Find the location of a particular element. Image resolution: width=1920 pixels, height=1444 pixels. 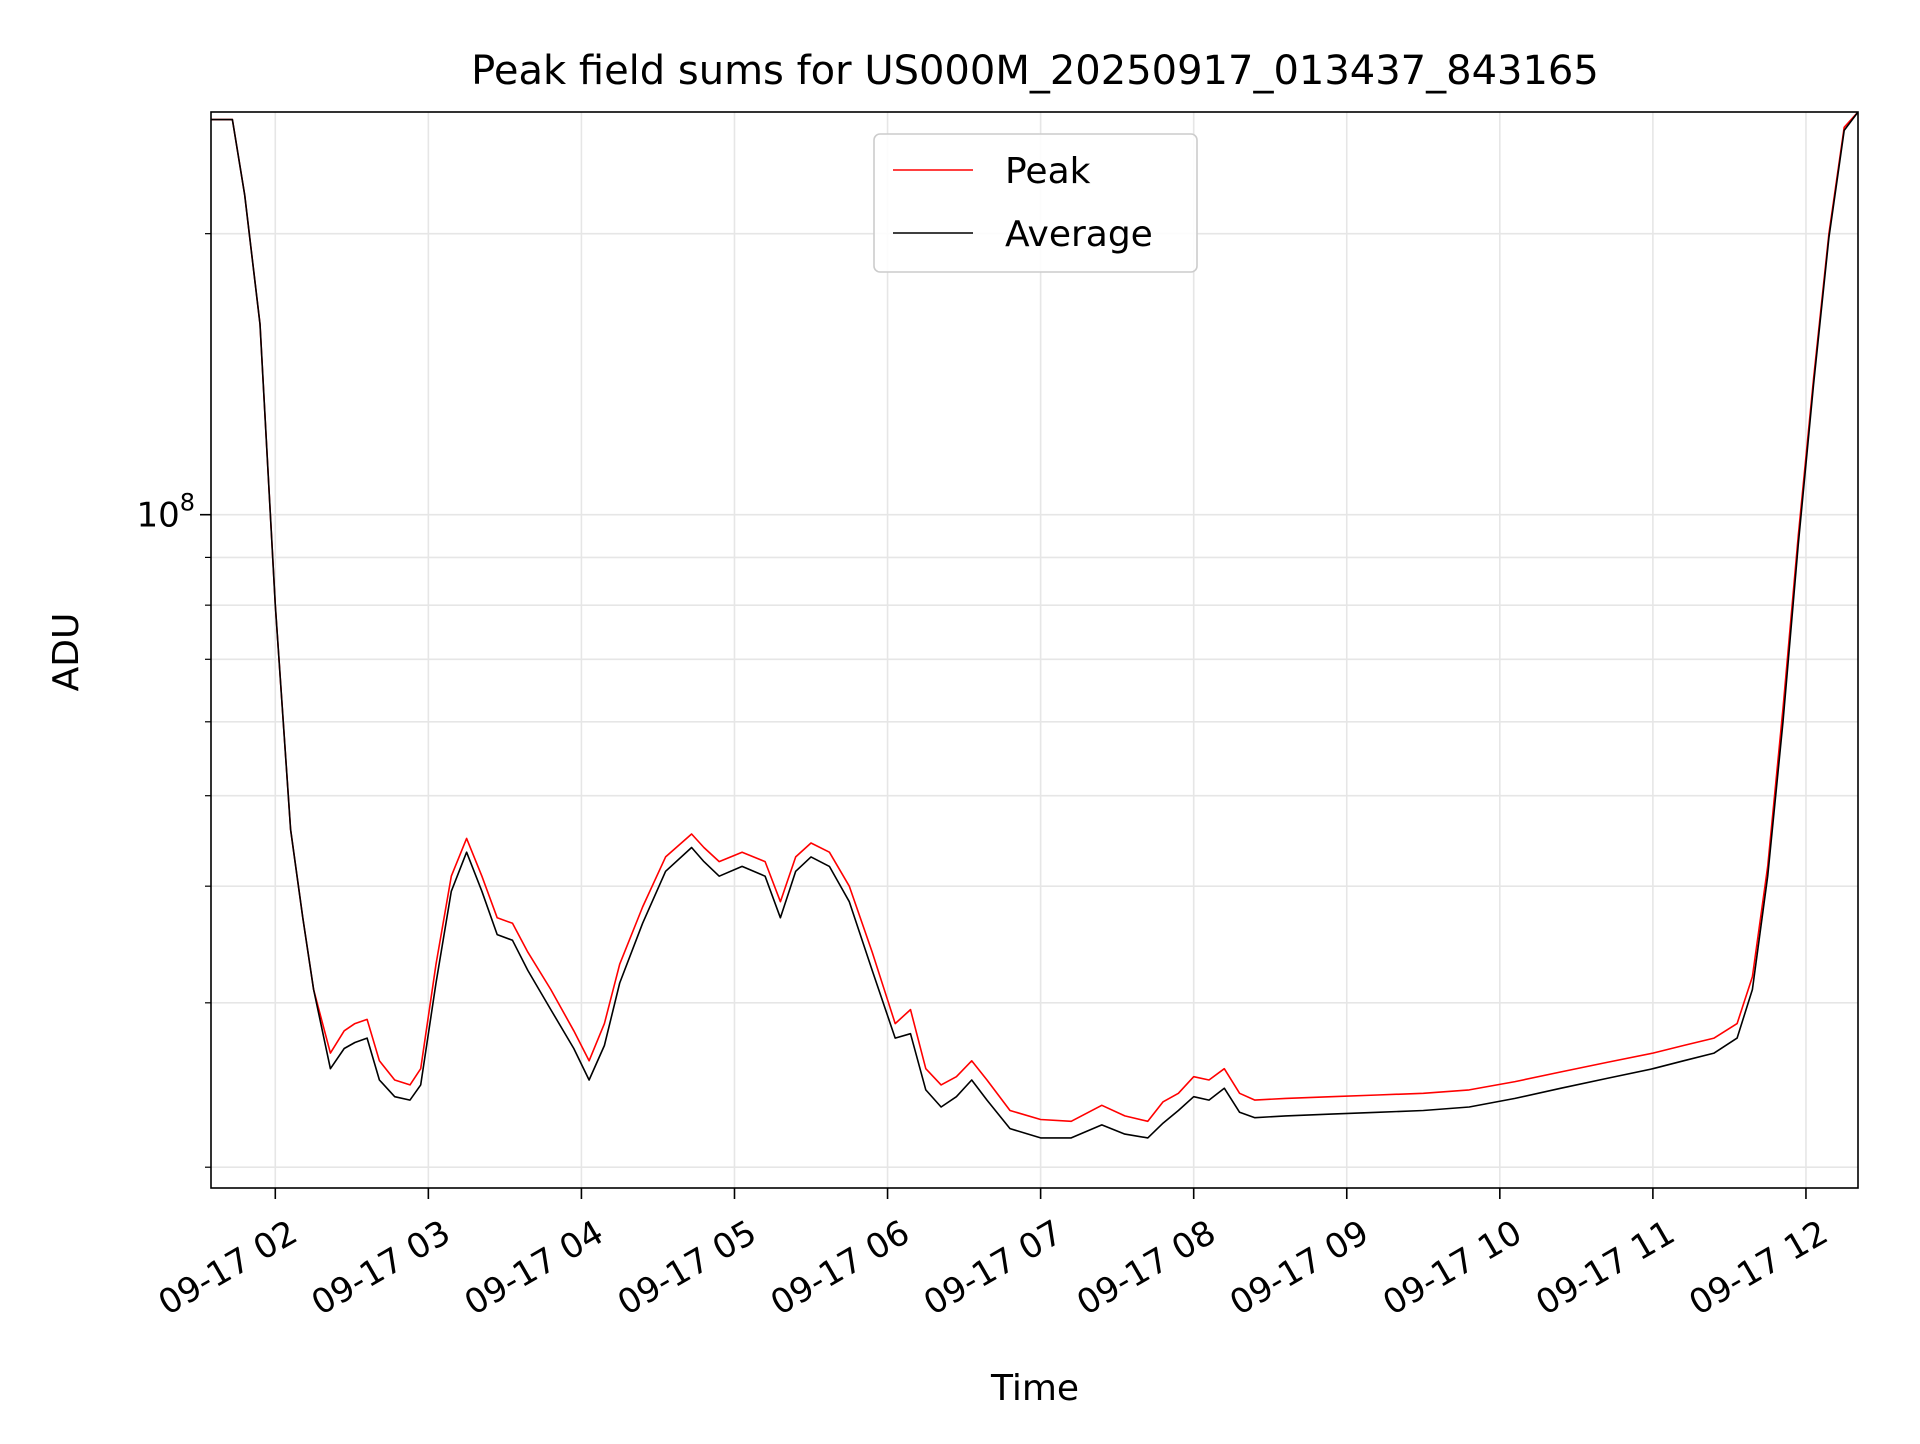

legend: Peak Average is located at coordinates (1035, 203).